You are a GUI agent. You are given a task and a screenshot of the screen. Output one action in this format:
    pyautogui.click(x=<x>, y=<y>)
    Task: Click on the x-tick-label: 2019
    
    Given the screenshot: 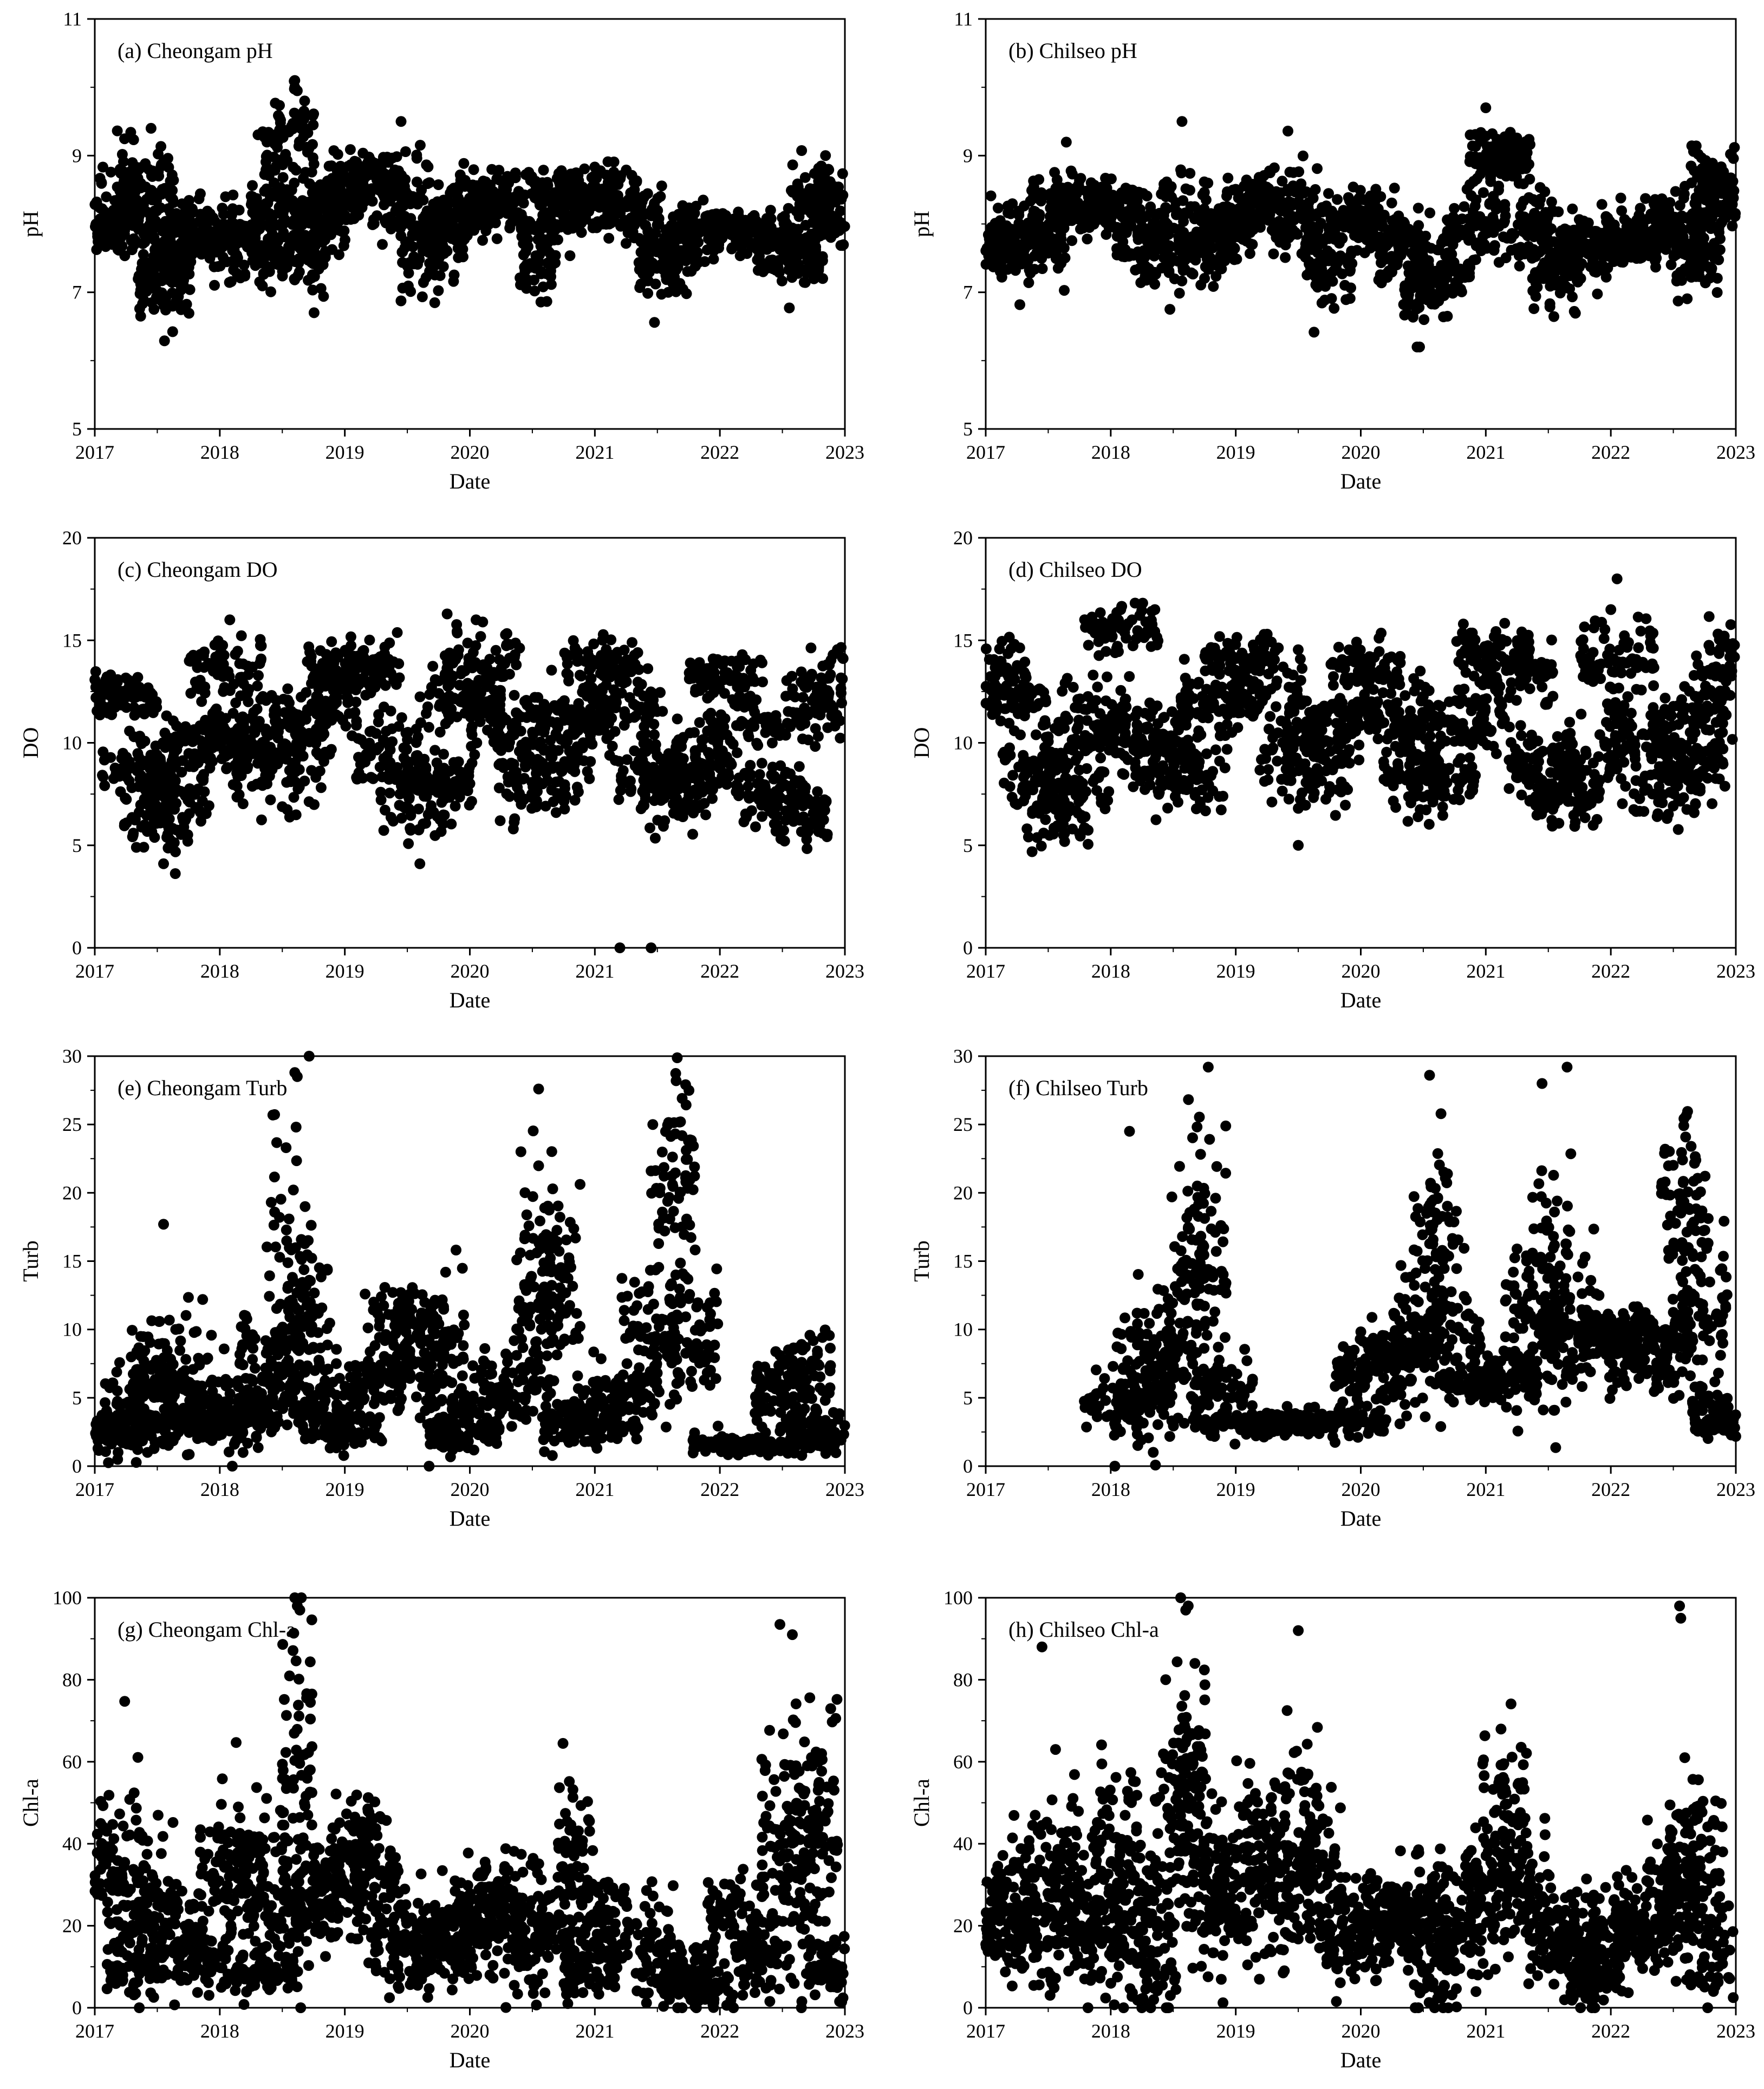 What is the action you would take?
    pyautogui.click(x=1235, y=452)
    